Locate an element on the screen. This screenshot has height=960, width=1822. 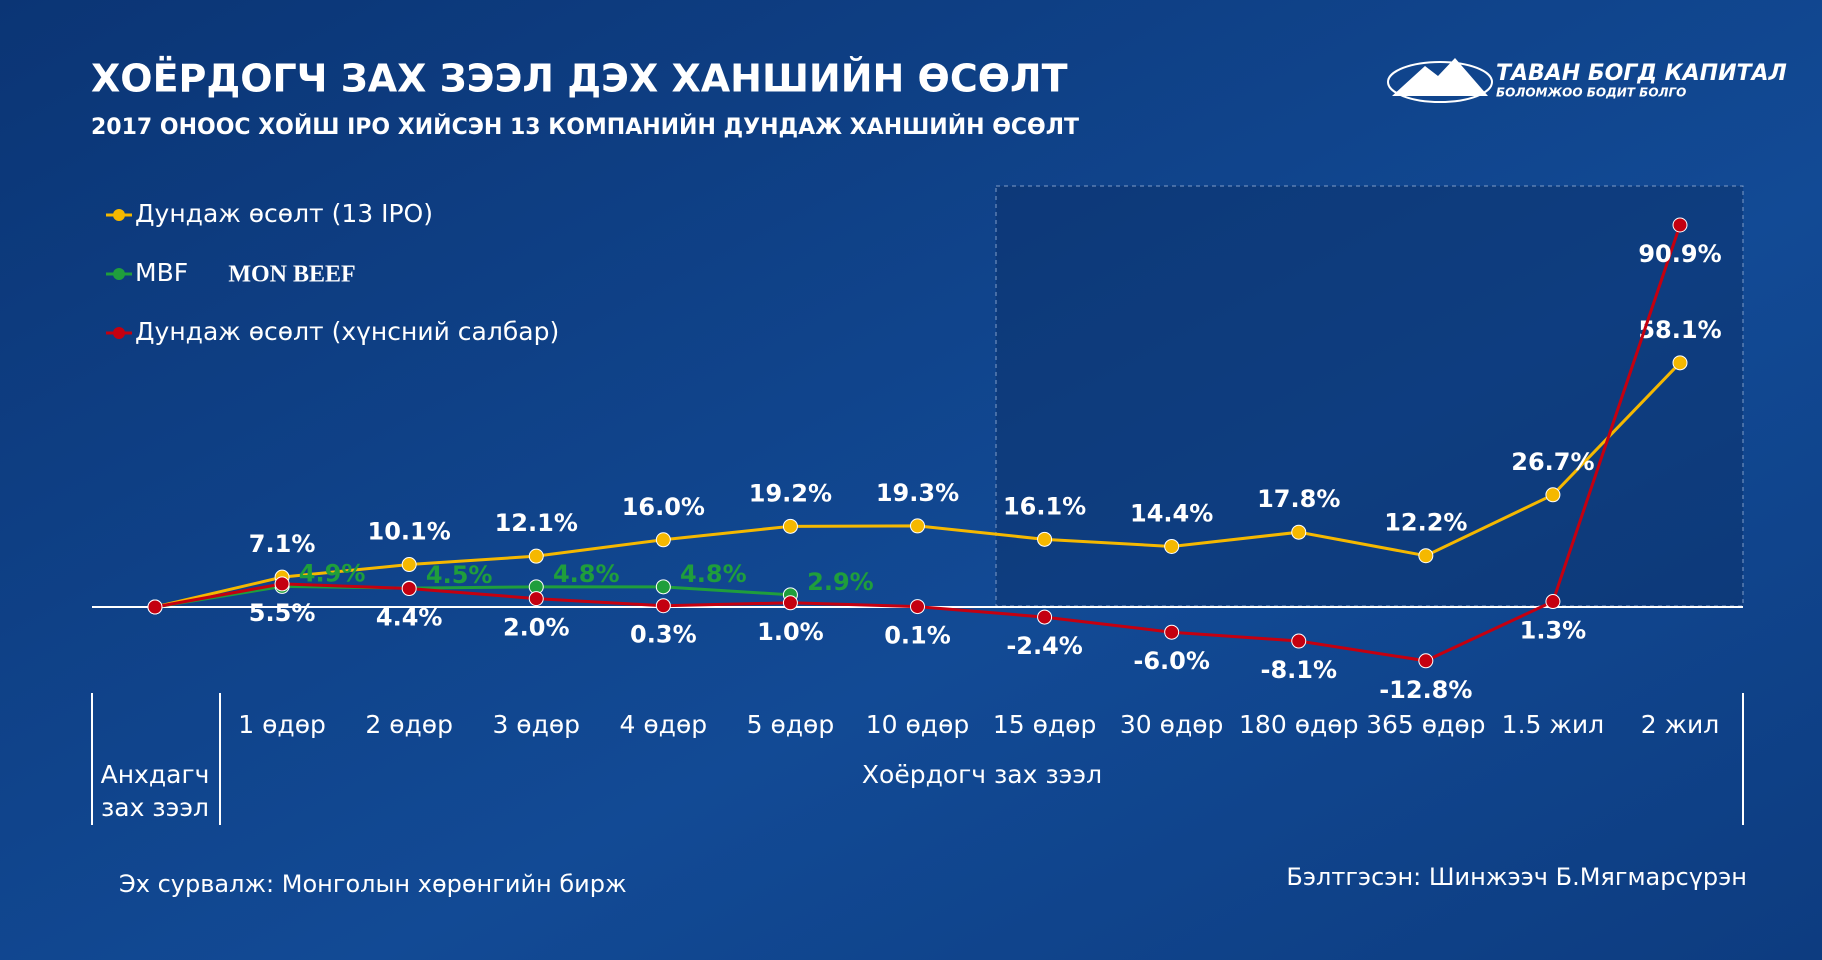
x-tick-label: 30 өдөр is located at coordinates (1172, 724).